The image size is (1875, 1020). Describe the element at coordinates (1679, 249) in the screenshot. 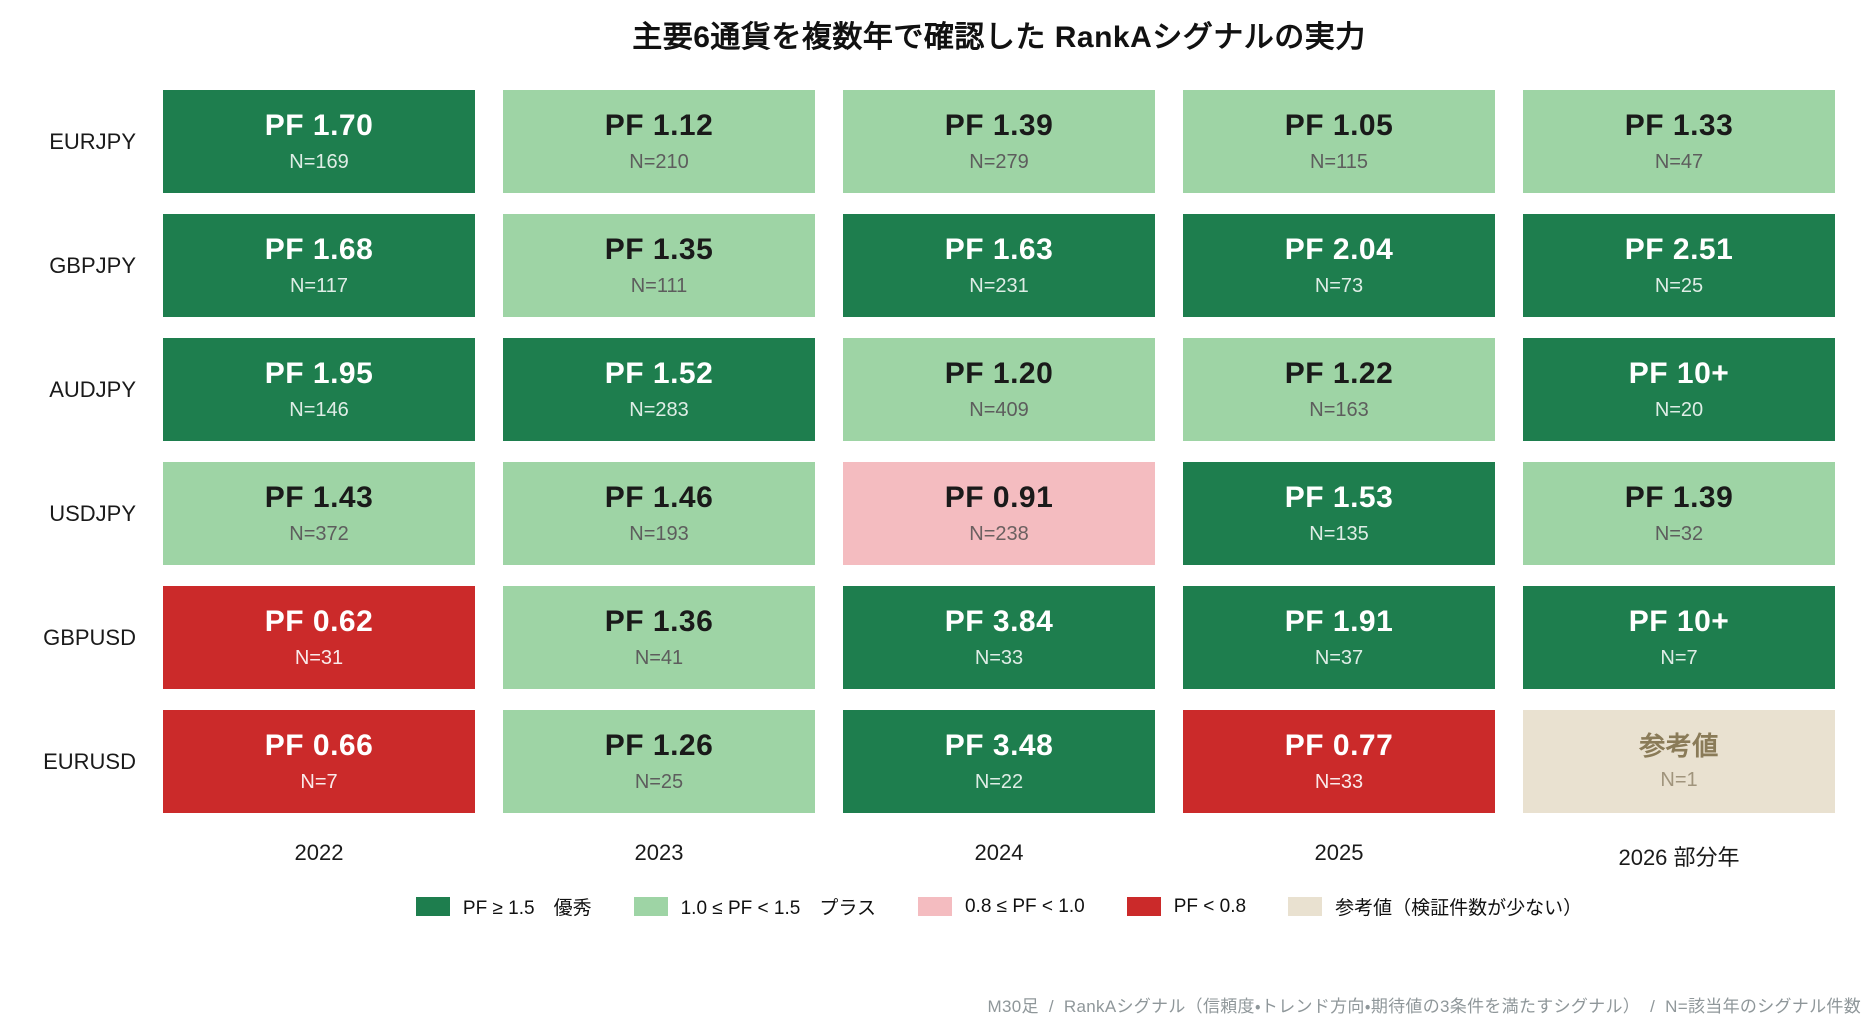

I see `pf-value: PF 2.51` at that location.